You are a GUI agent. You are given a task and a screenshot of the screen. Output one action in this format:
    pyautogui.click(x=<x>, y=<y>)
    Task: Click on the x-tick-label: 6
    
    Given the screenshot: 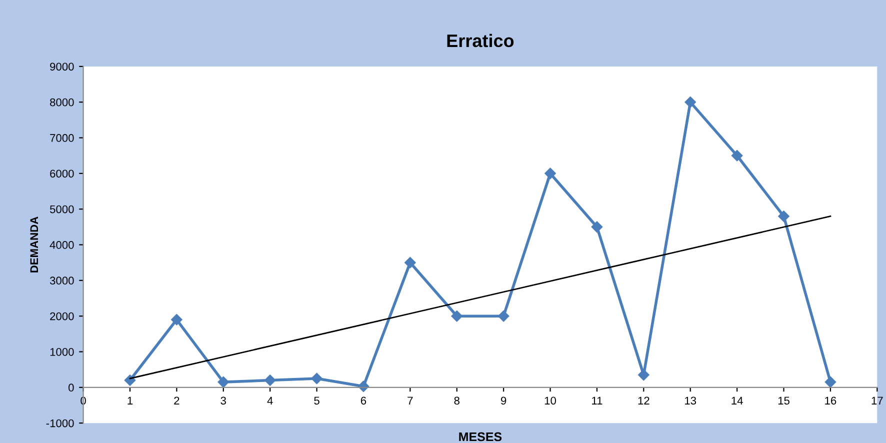 What is the action you would take?
    pyautogui.click(x=363, y=400)
    